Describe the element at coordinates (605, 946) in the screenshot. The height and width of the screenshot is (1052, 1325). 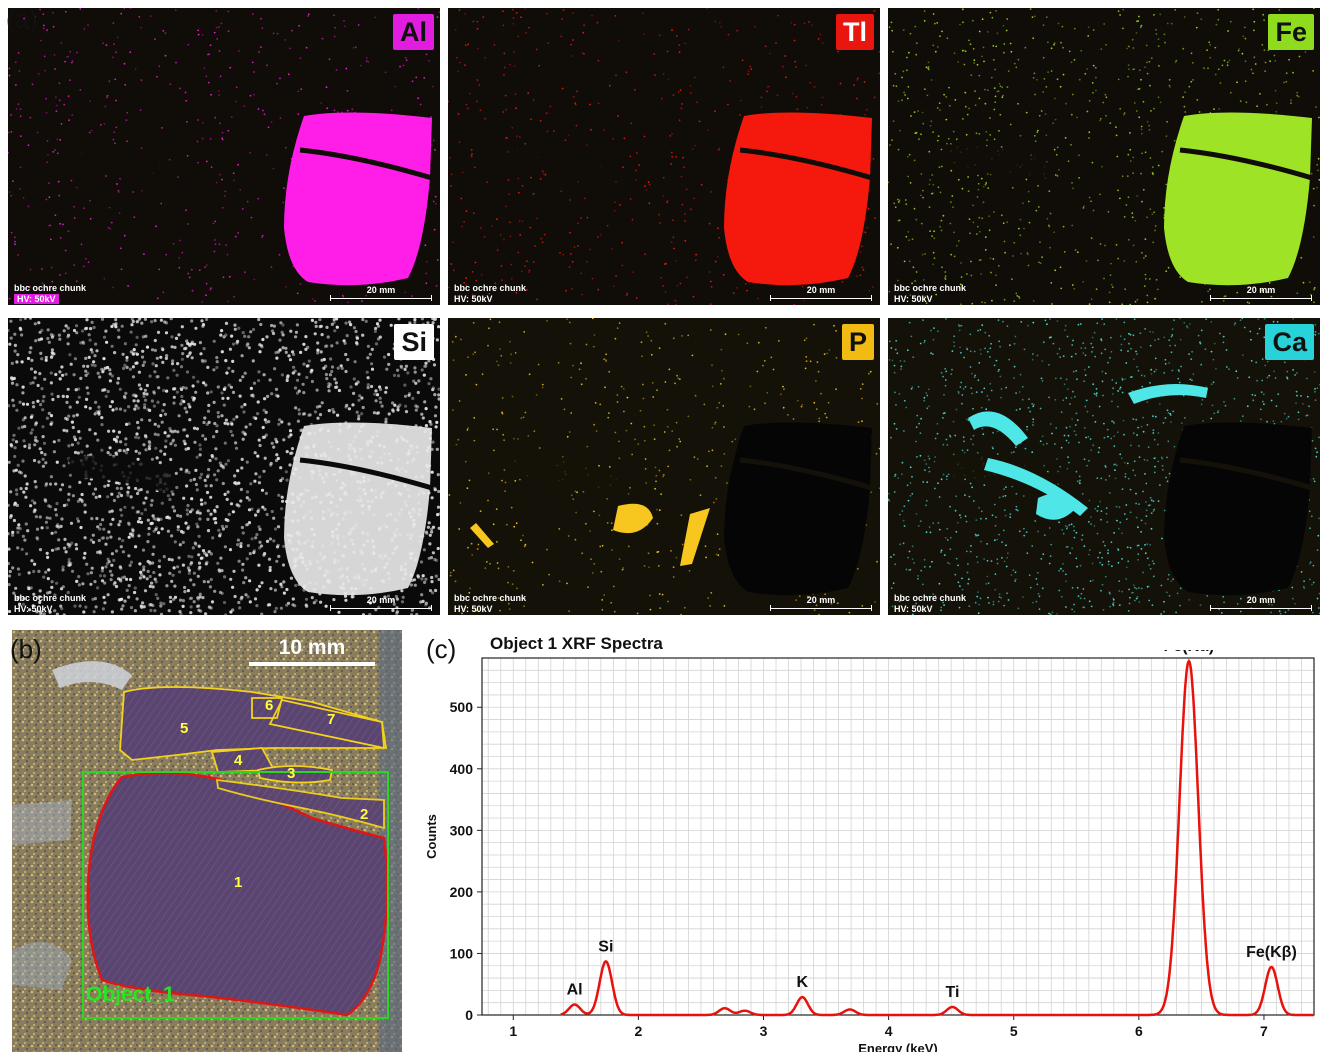
I see `peak-label: Si` at that location.